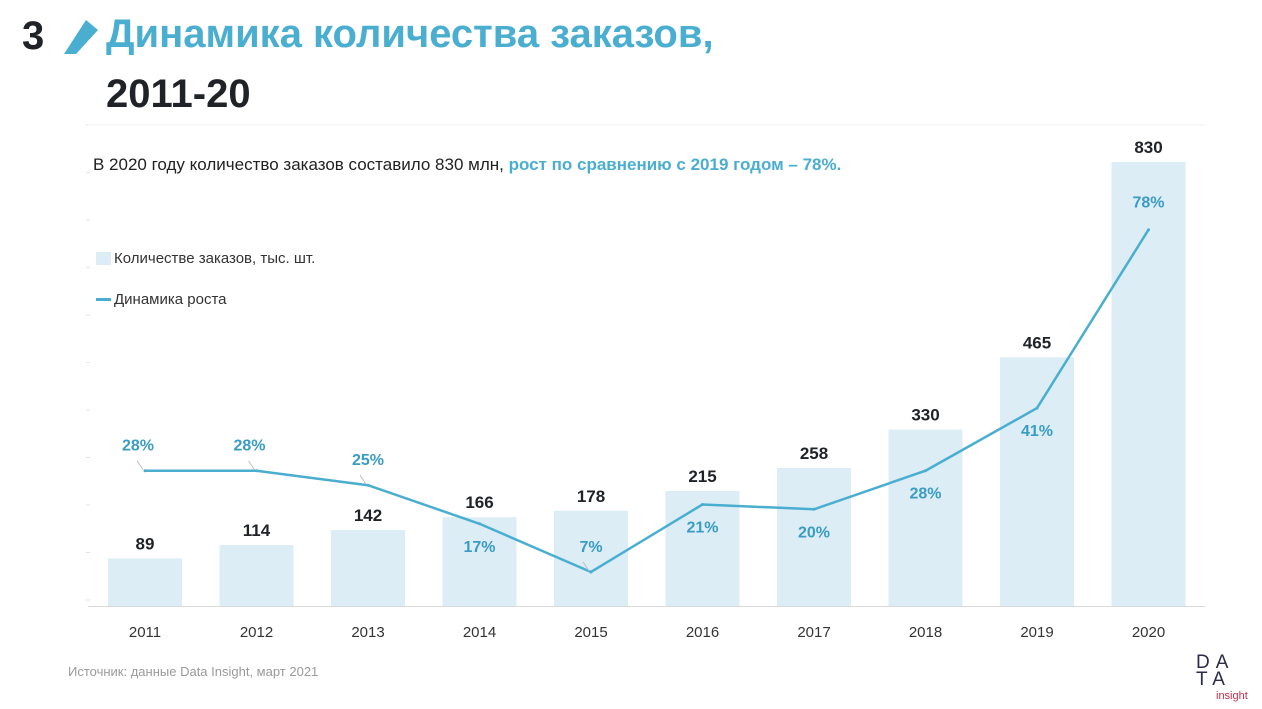 The image size is (1262, 709). Describe the element at coordinates (586, 566) in the screenshot. I see `growth-leader-2015` at that location.